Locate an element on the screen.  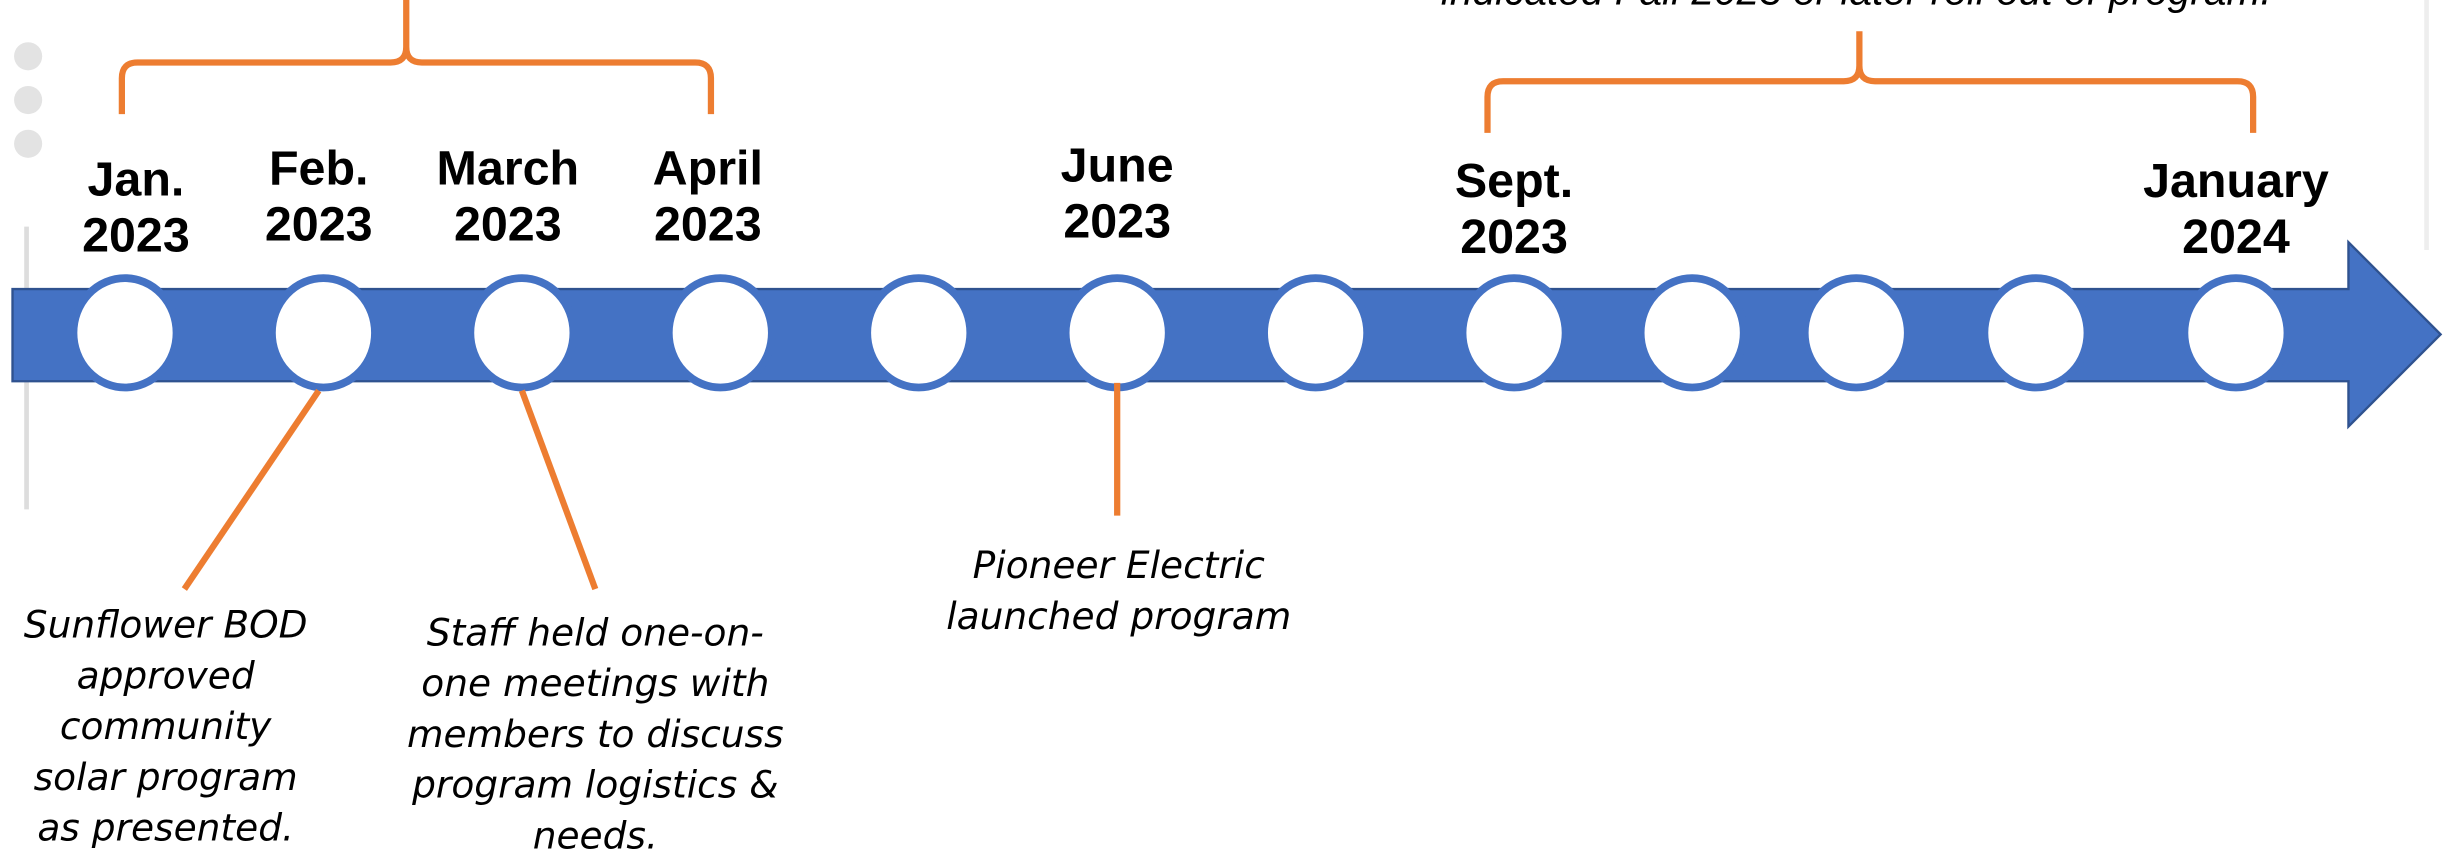
annotation: one meetings with is located at coordinates (595, 683).